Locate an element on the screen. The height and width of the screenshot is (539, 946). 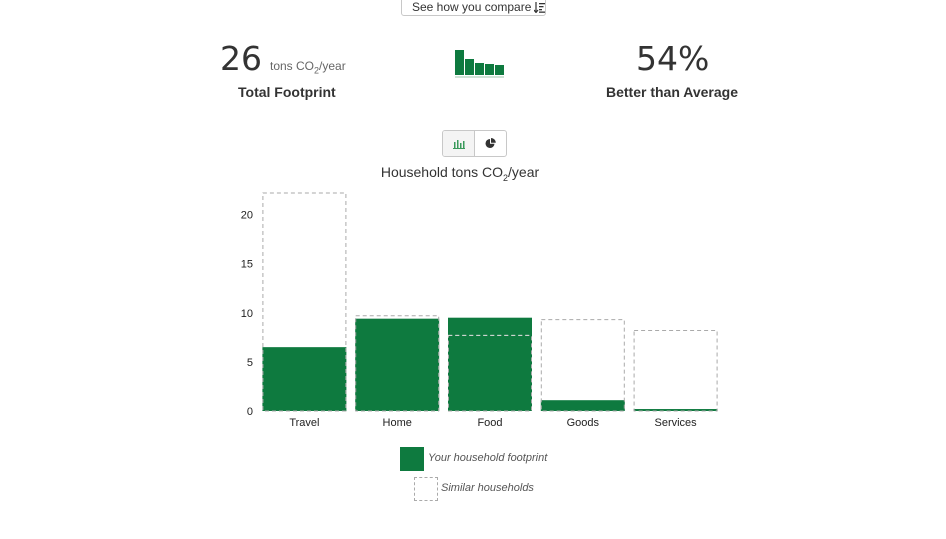
better-than-average-value: 54% is located at coordinates (673, 58).